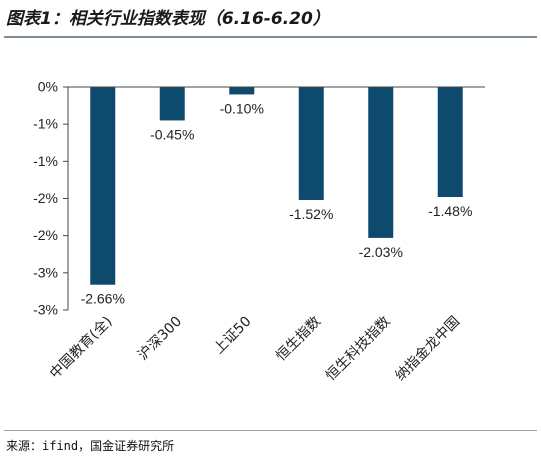 The height and width of the screenshot is (461, 541). What do you see at coordinates (427, 349) in the screenshot?
I see `x-tick-label: 纳指金龙中国` at bounding box center [427, 349].